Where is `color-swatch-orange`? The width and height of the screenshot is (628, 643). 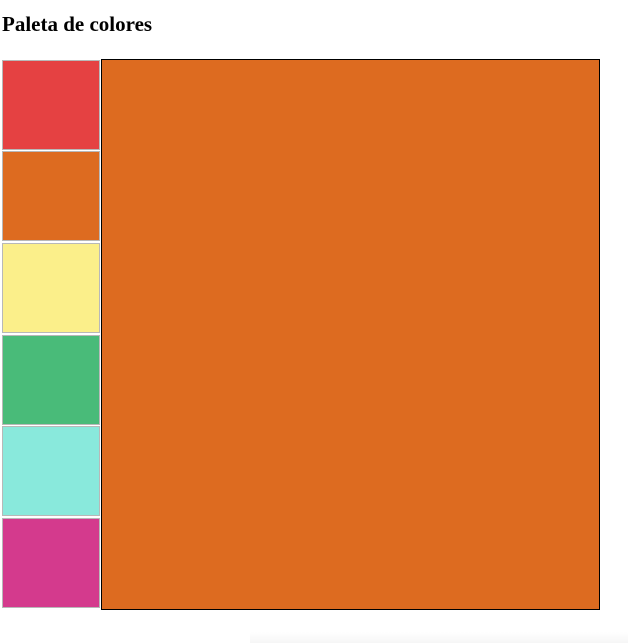 color-swatch-orange is located at coordinates (51, 196).